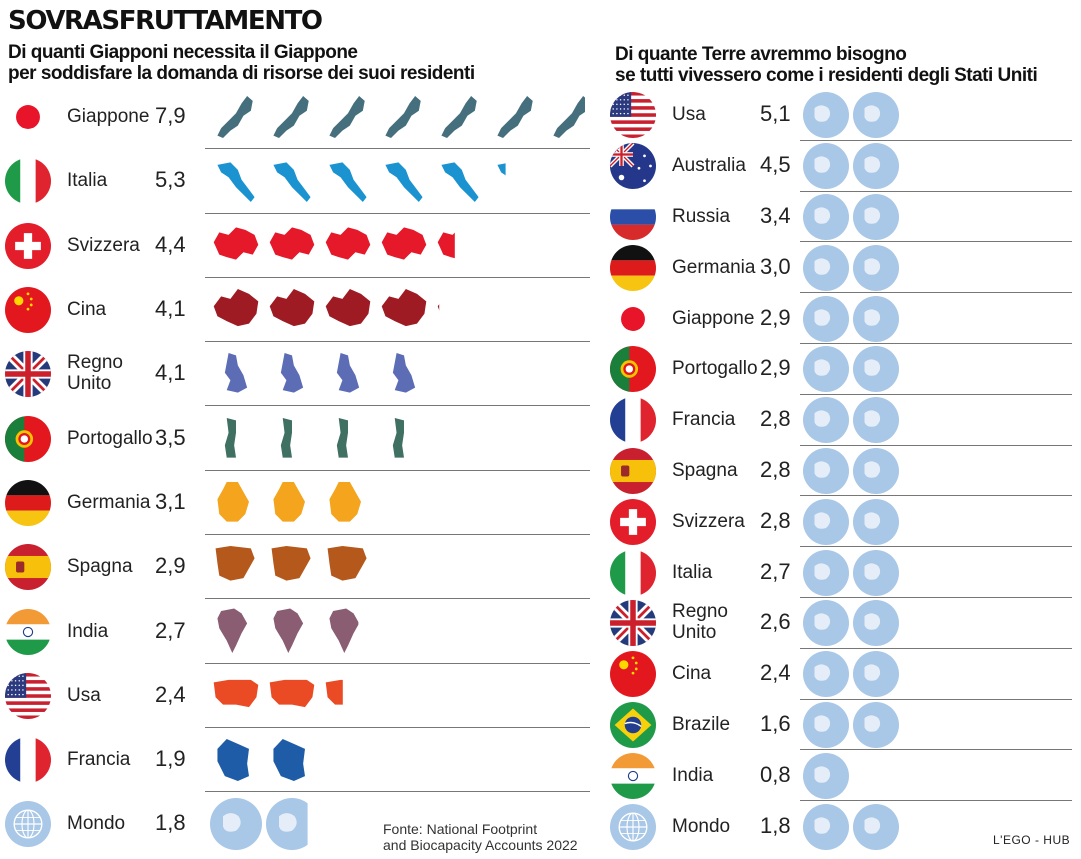  Describe the element at coordinates (692, 674) in the screenshot. I see `country-label: Cina` at that location.